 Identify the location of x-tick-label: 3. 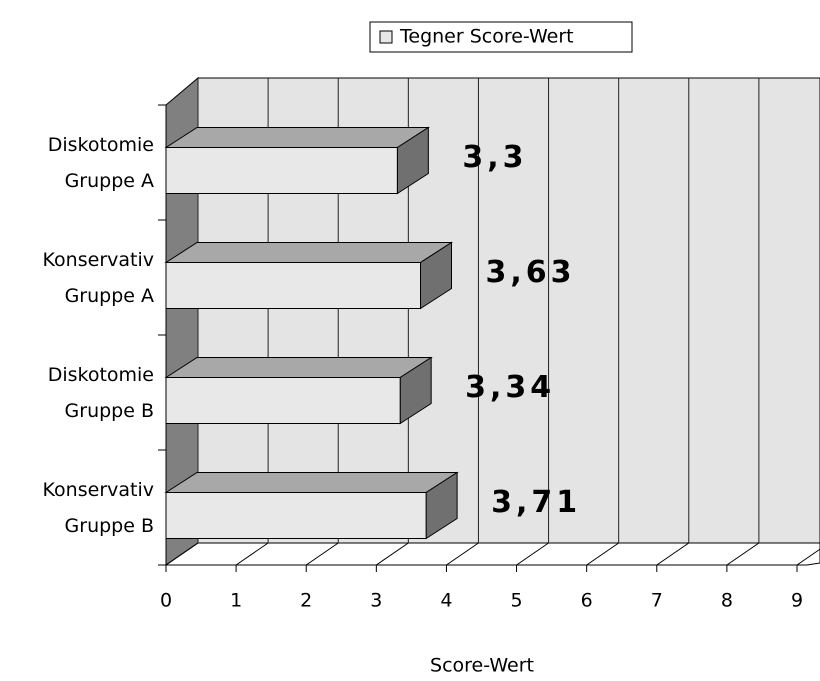
(376, 601).